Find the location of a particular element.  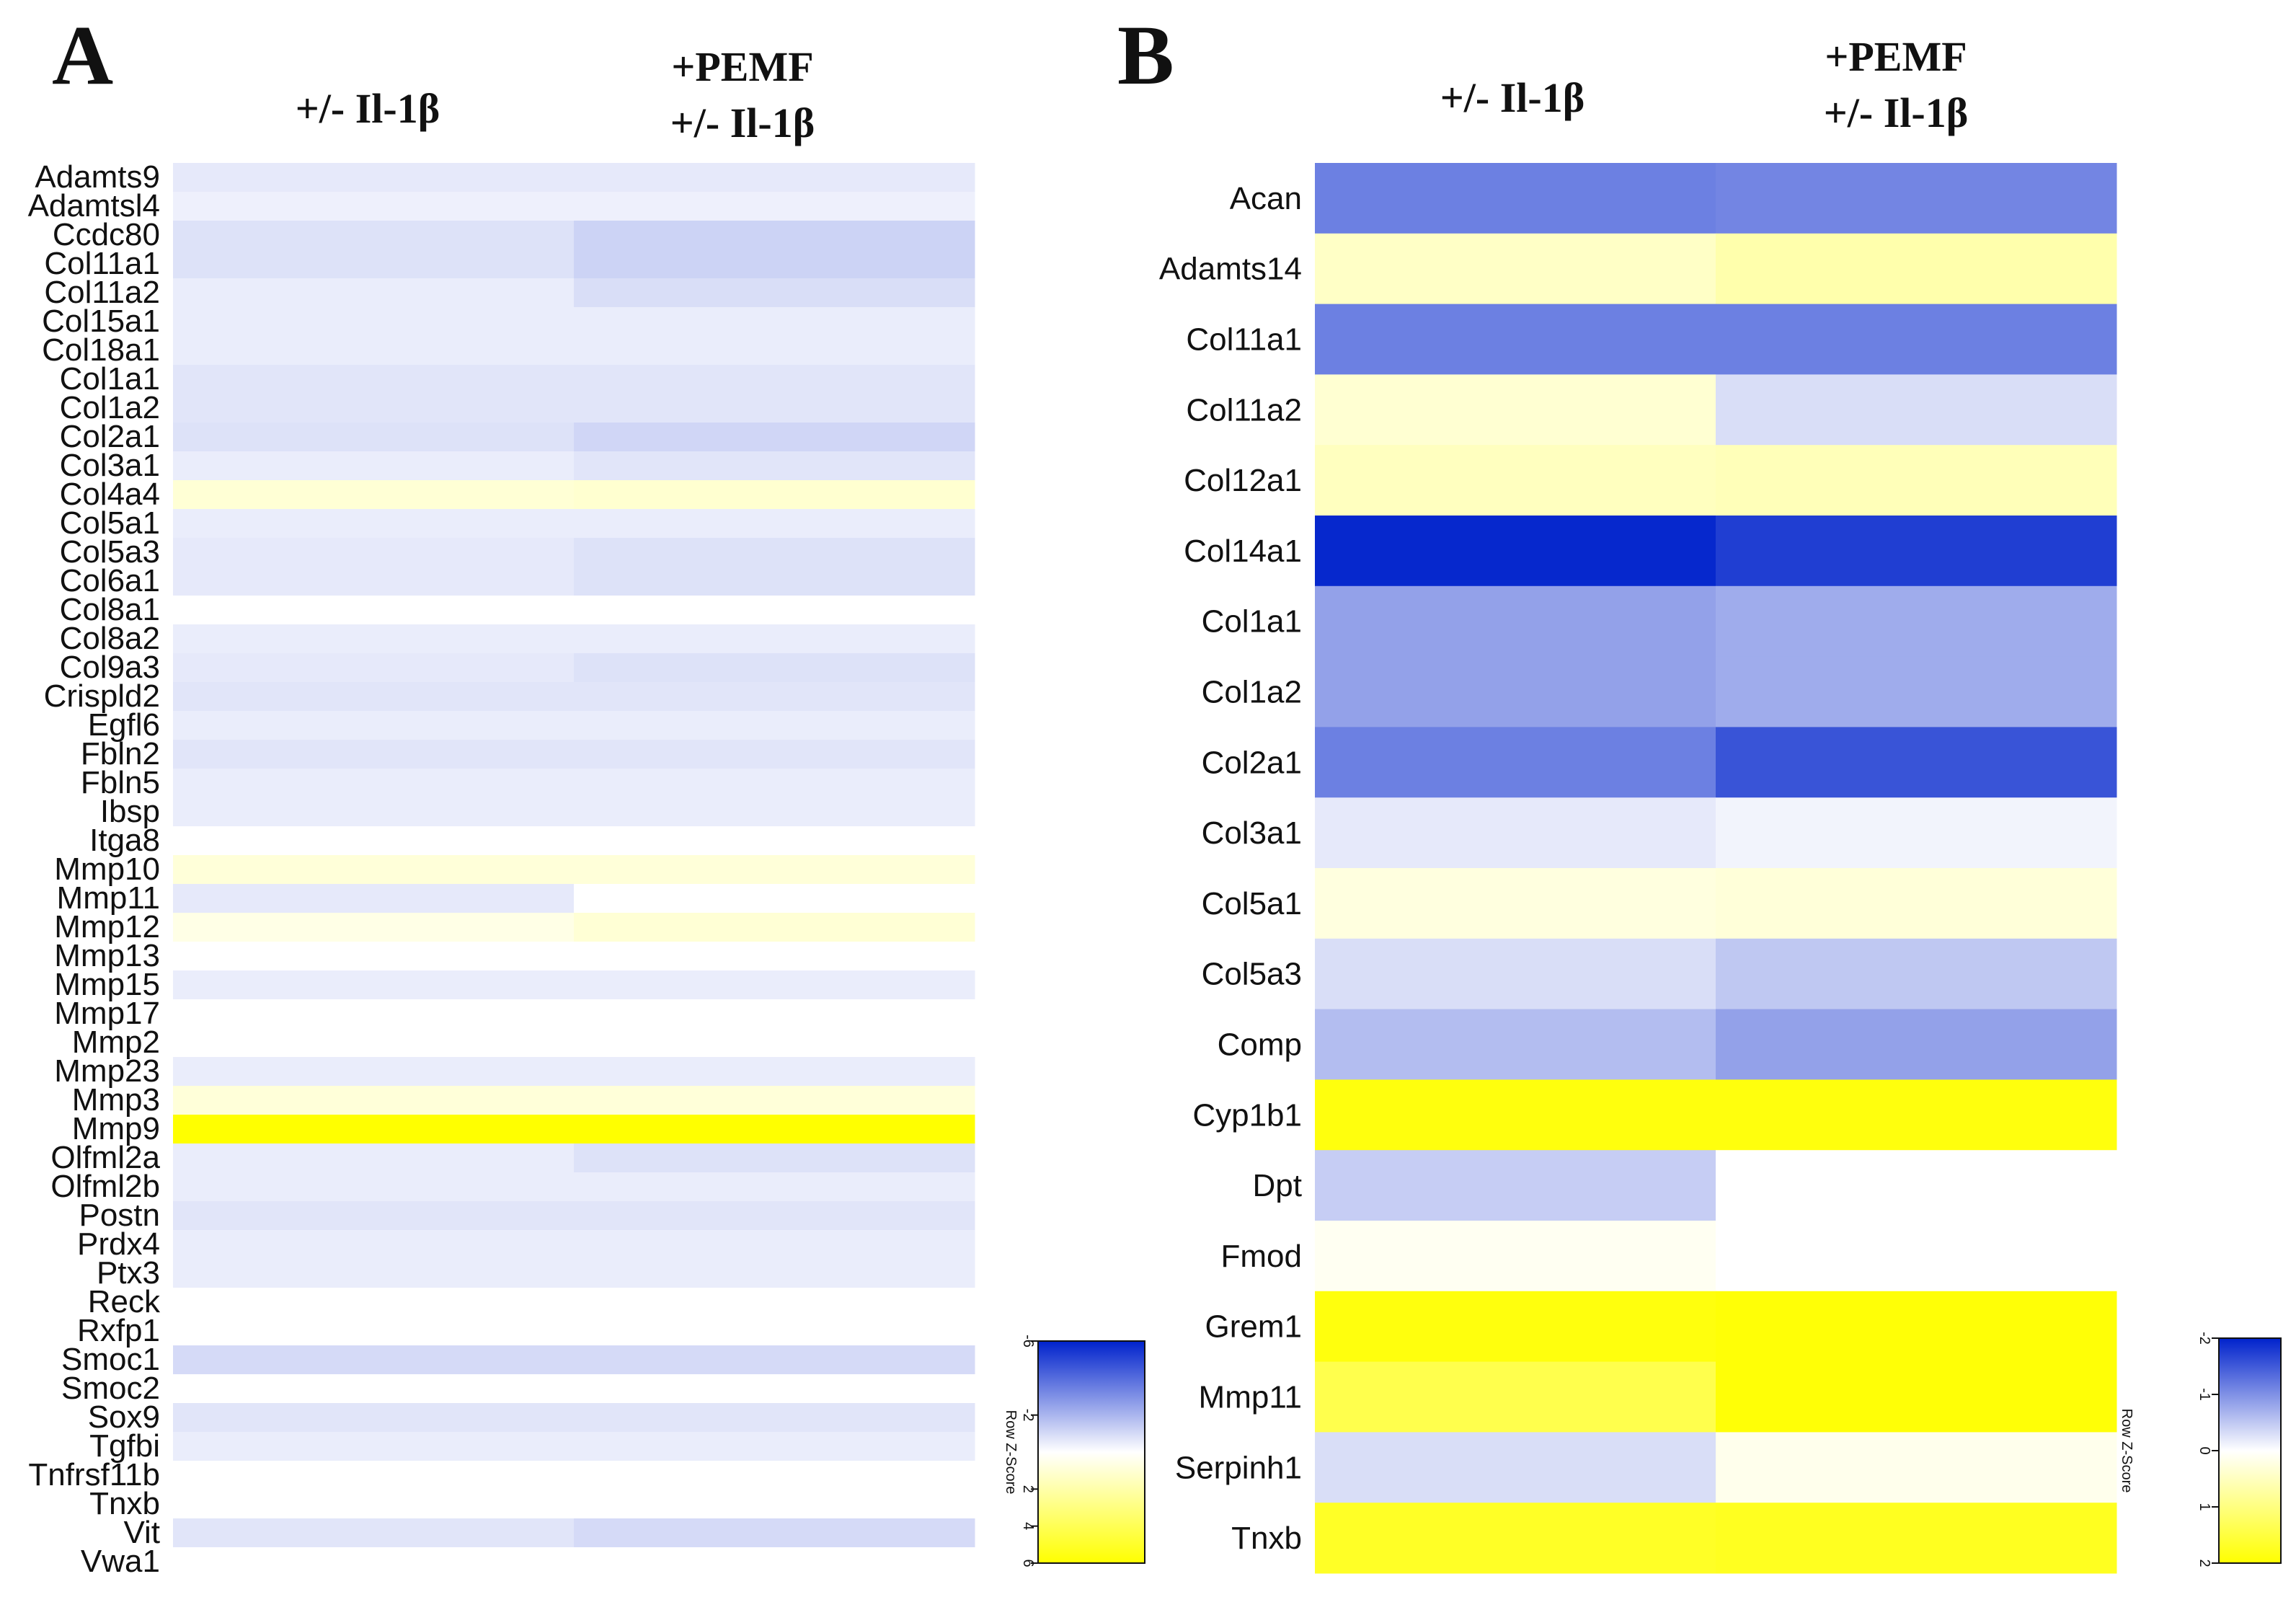

heatmap-b-row-label: Col14a1 is located at coordinates (1243, 551).